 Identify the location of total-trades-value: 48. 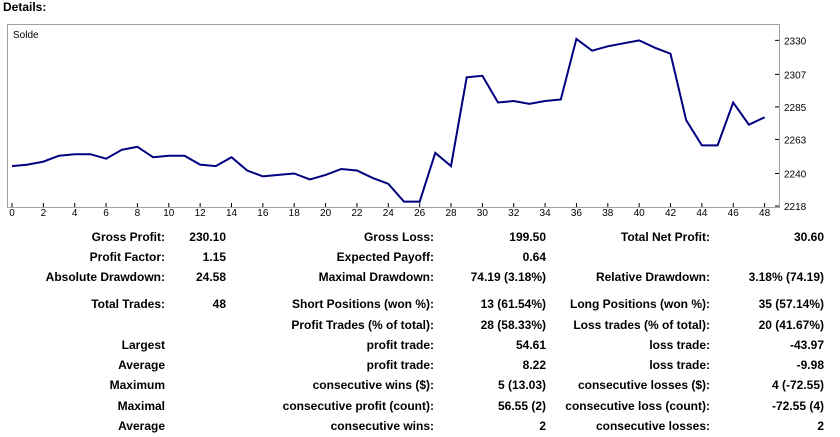
(219, 304).